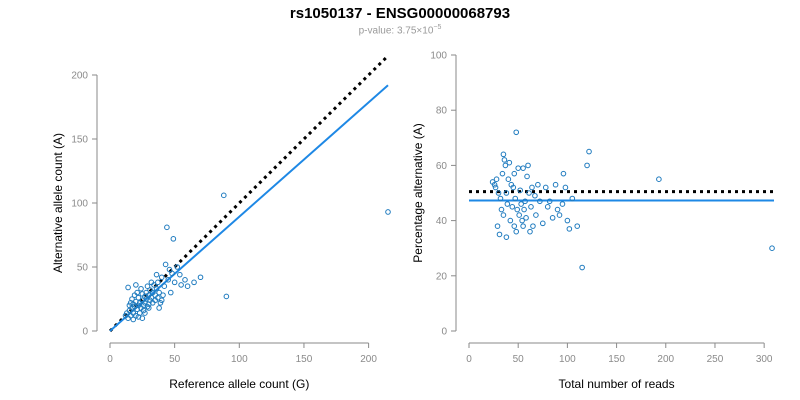 The image size is (800, 400). What do you see at coordinates (368, 359) in the screenshot?
I see `left-x-tick-label: 200` at bounding box center [368, 359].